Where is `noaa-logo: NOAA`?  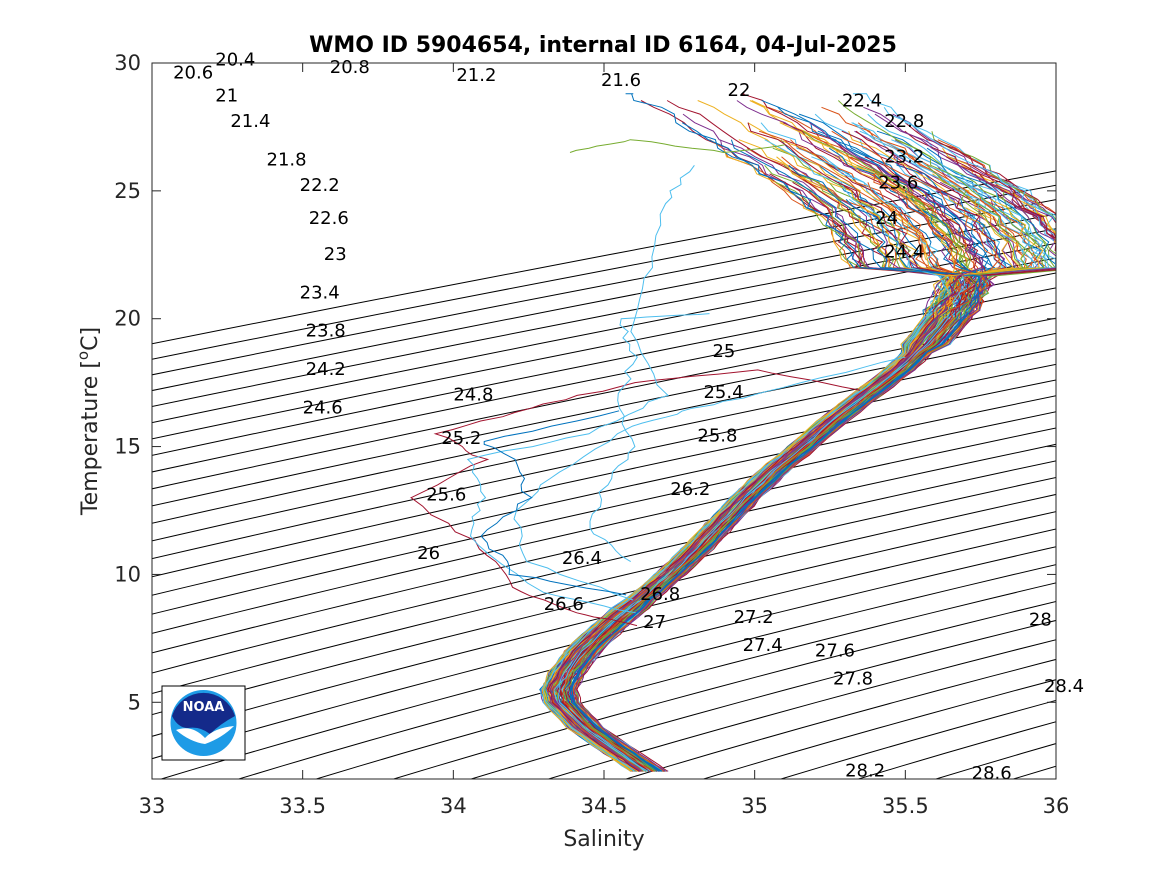
noaa-logo: NOAA is located at coordinates (203, 723).